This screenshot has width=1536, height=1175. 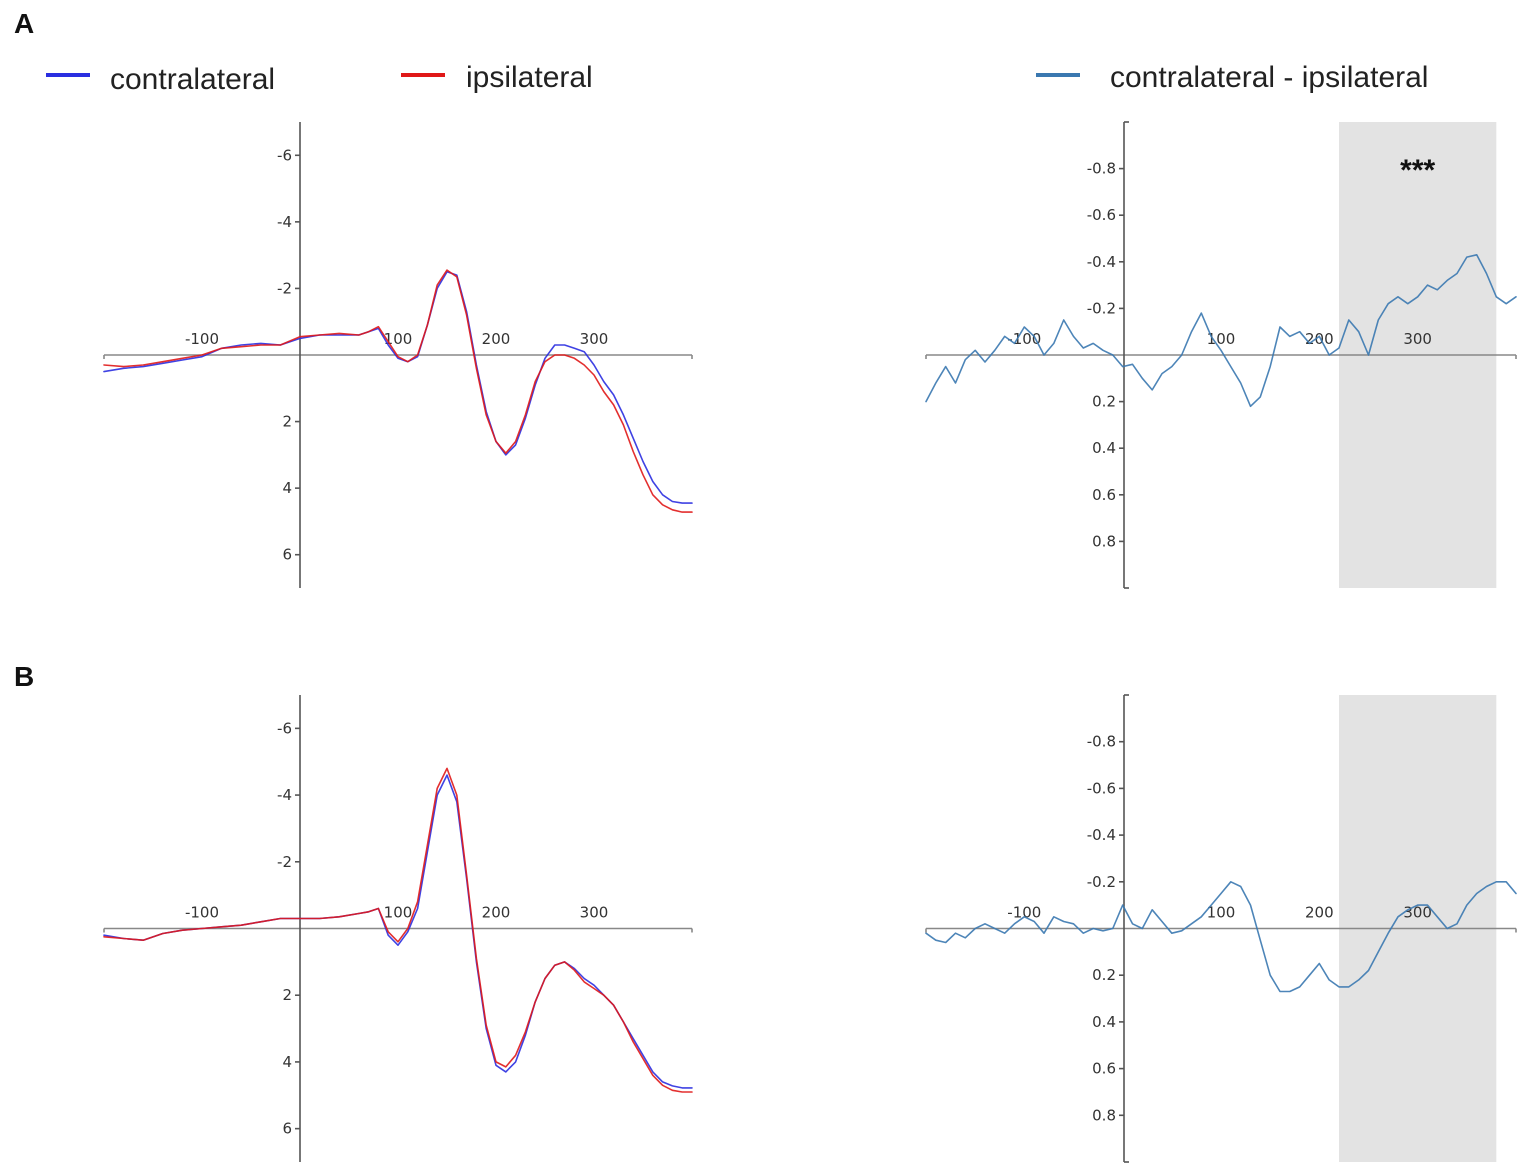 What do you see at coordinates (398, 387) in the screenshot?
I see `a-erp-series-contralateral` at bounding box center [398, 387].